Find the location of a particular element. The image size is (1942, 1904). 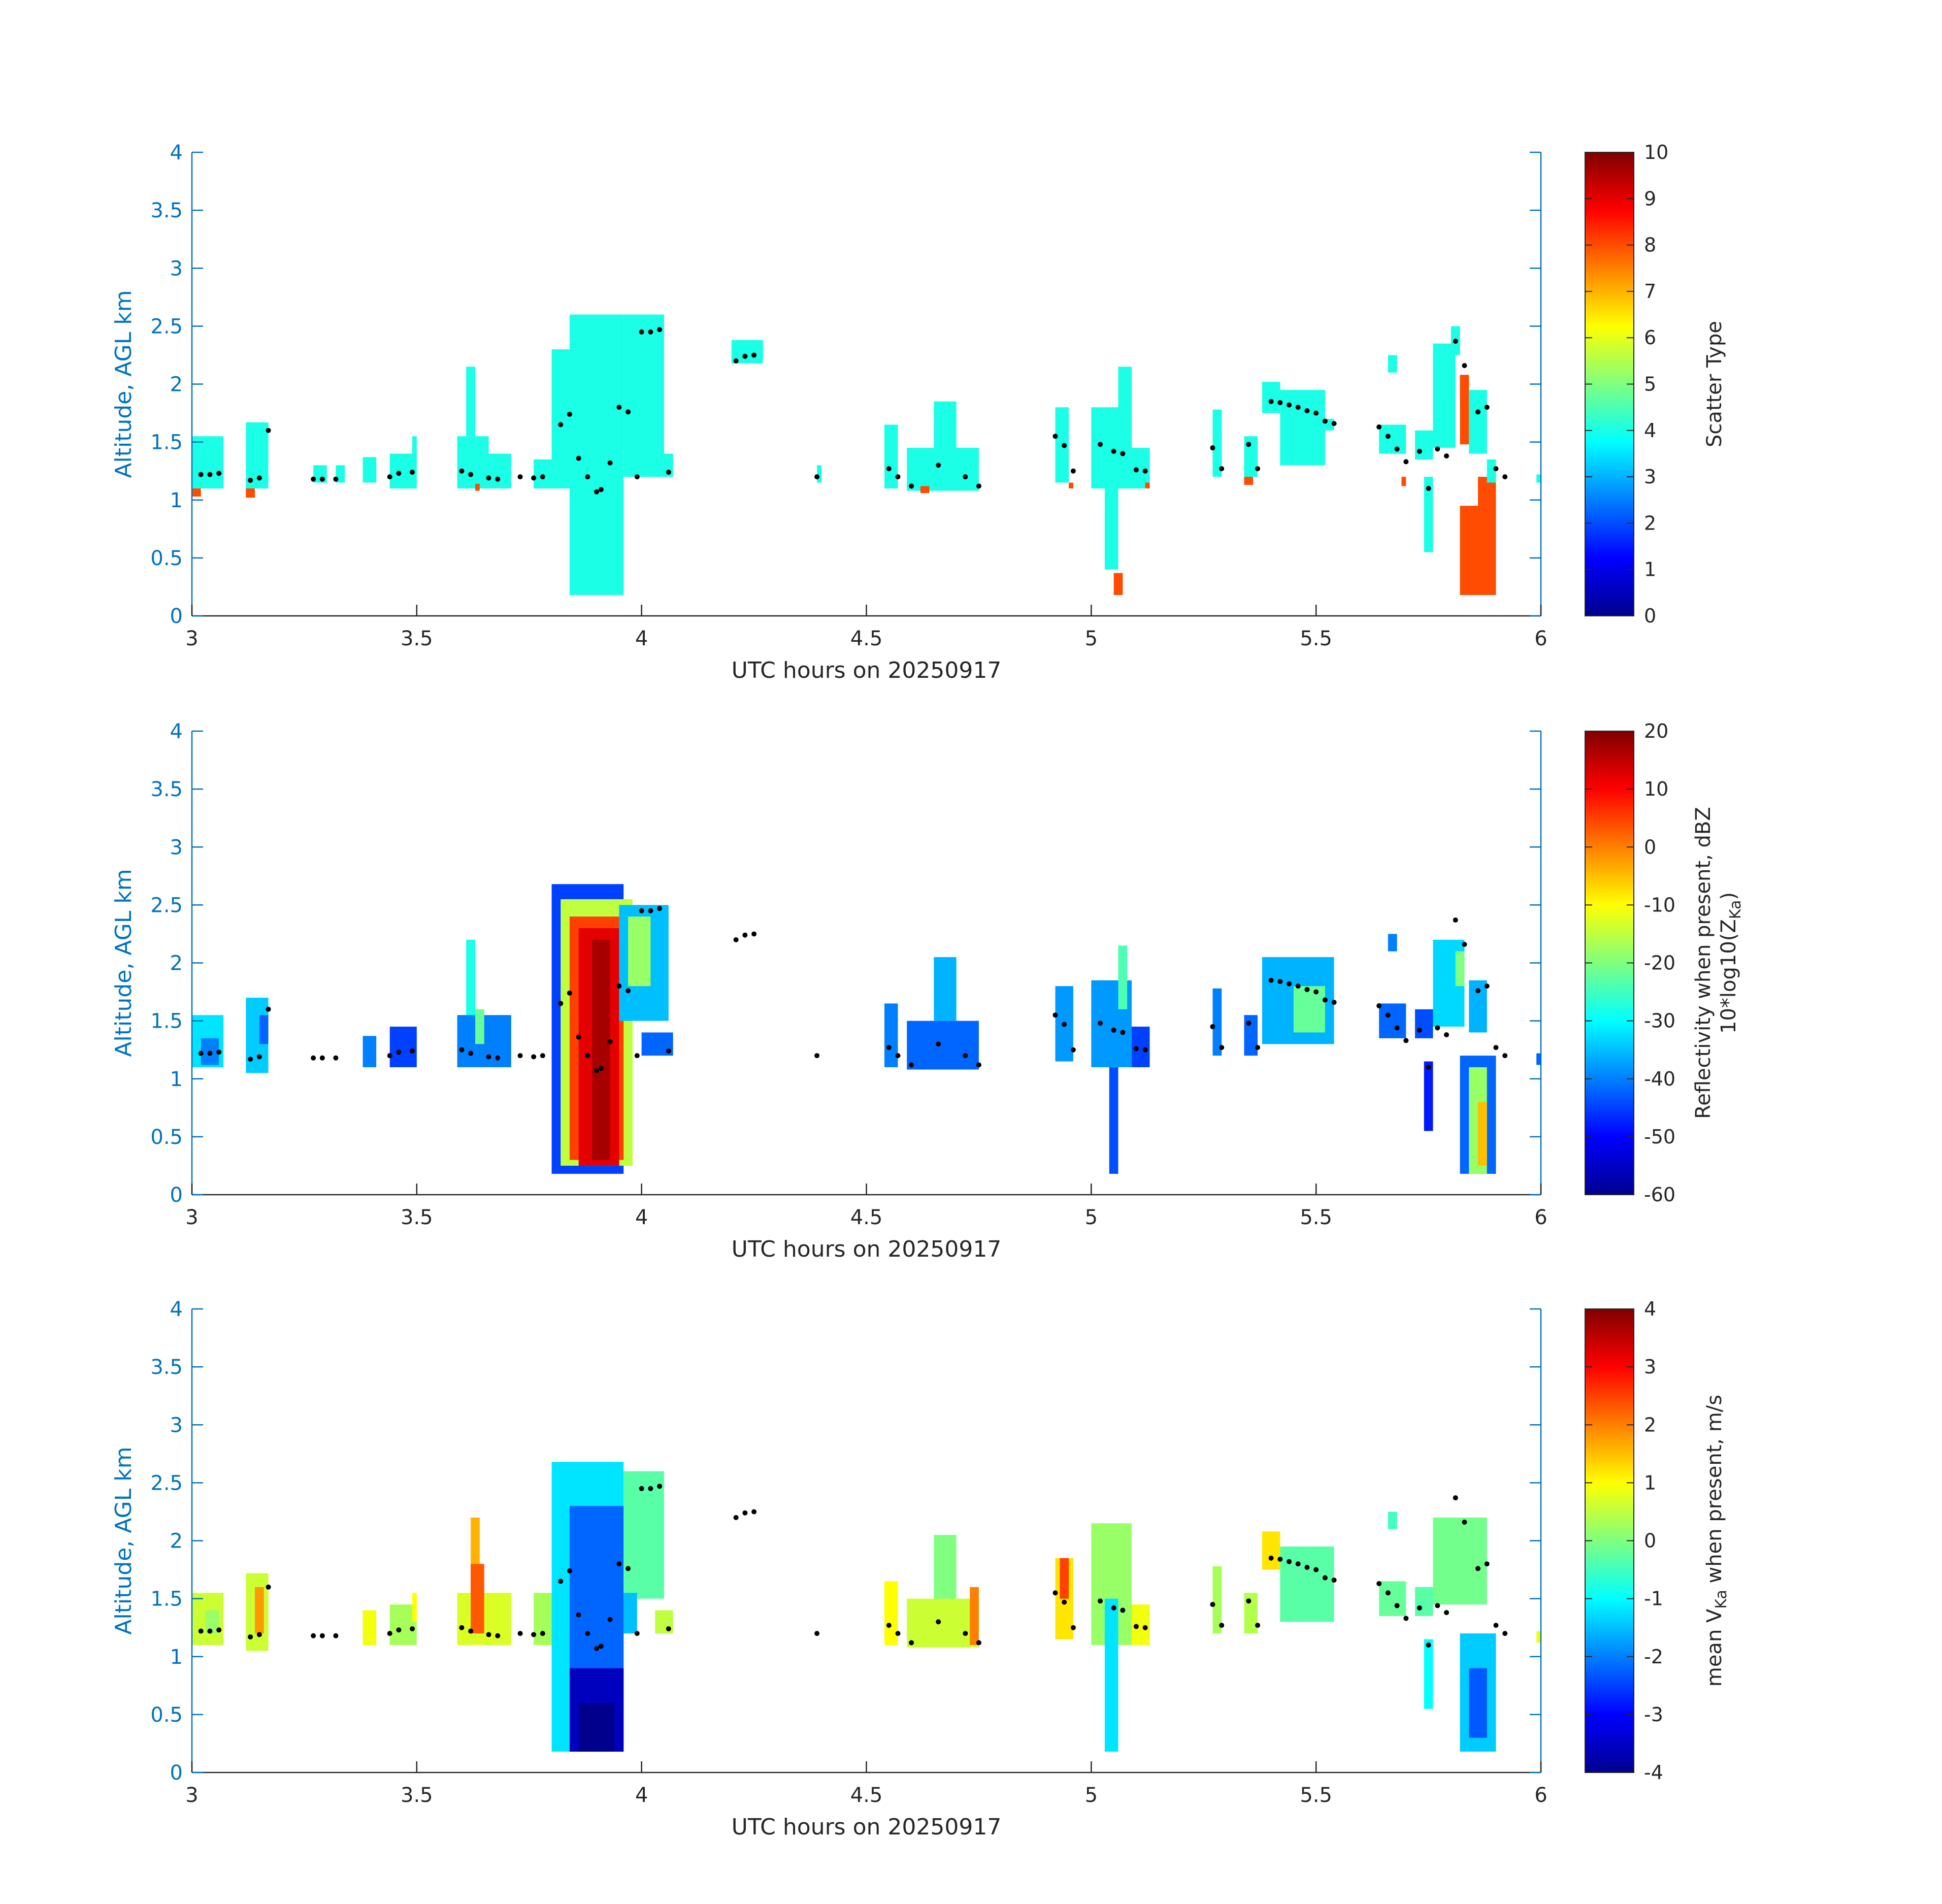

colorbar-tick-label: 3 is located at coordinates (1650, 1367).